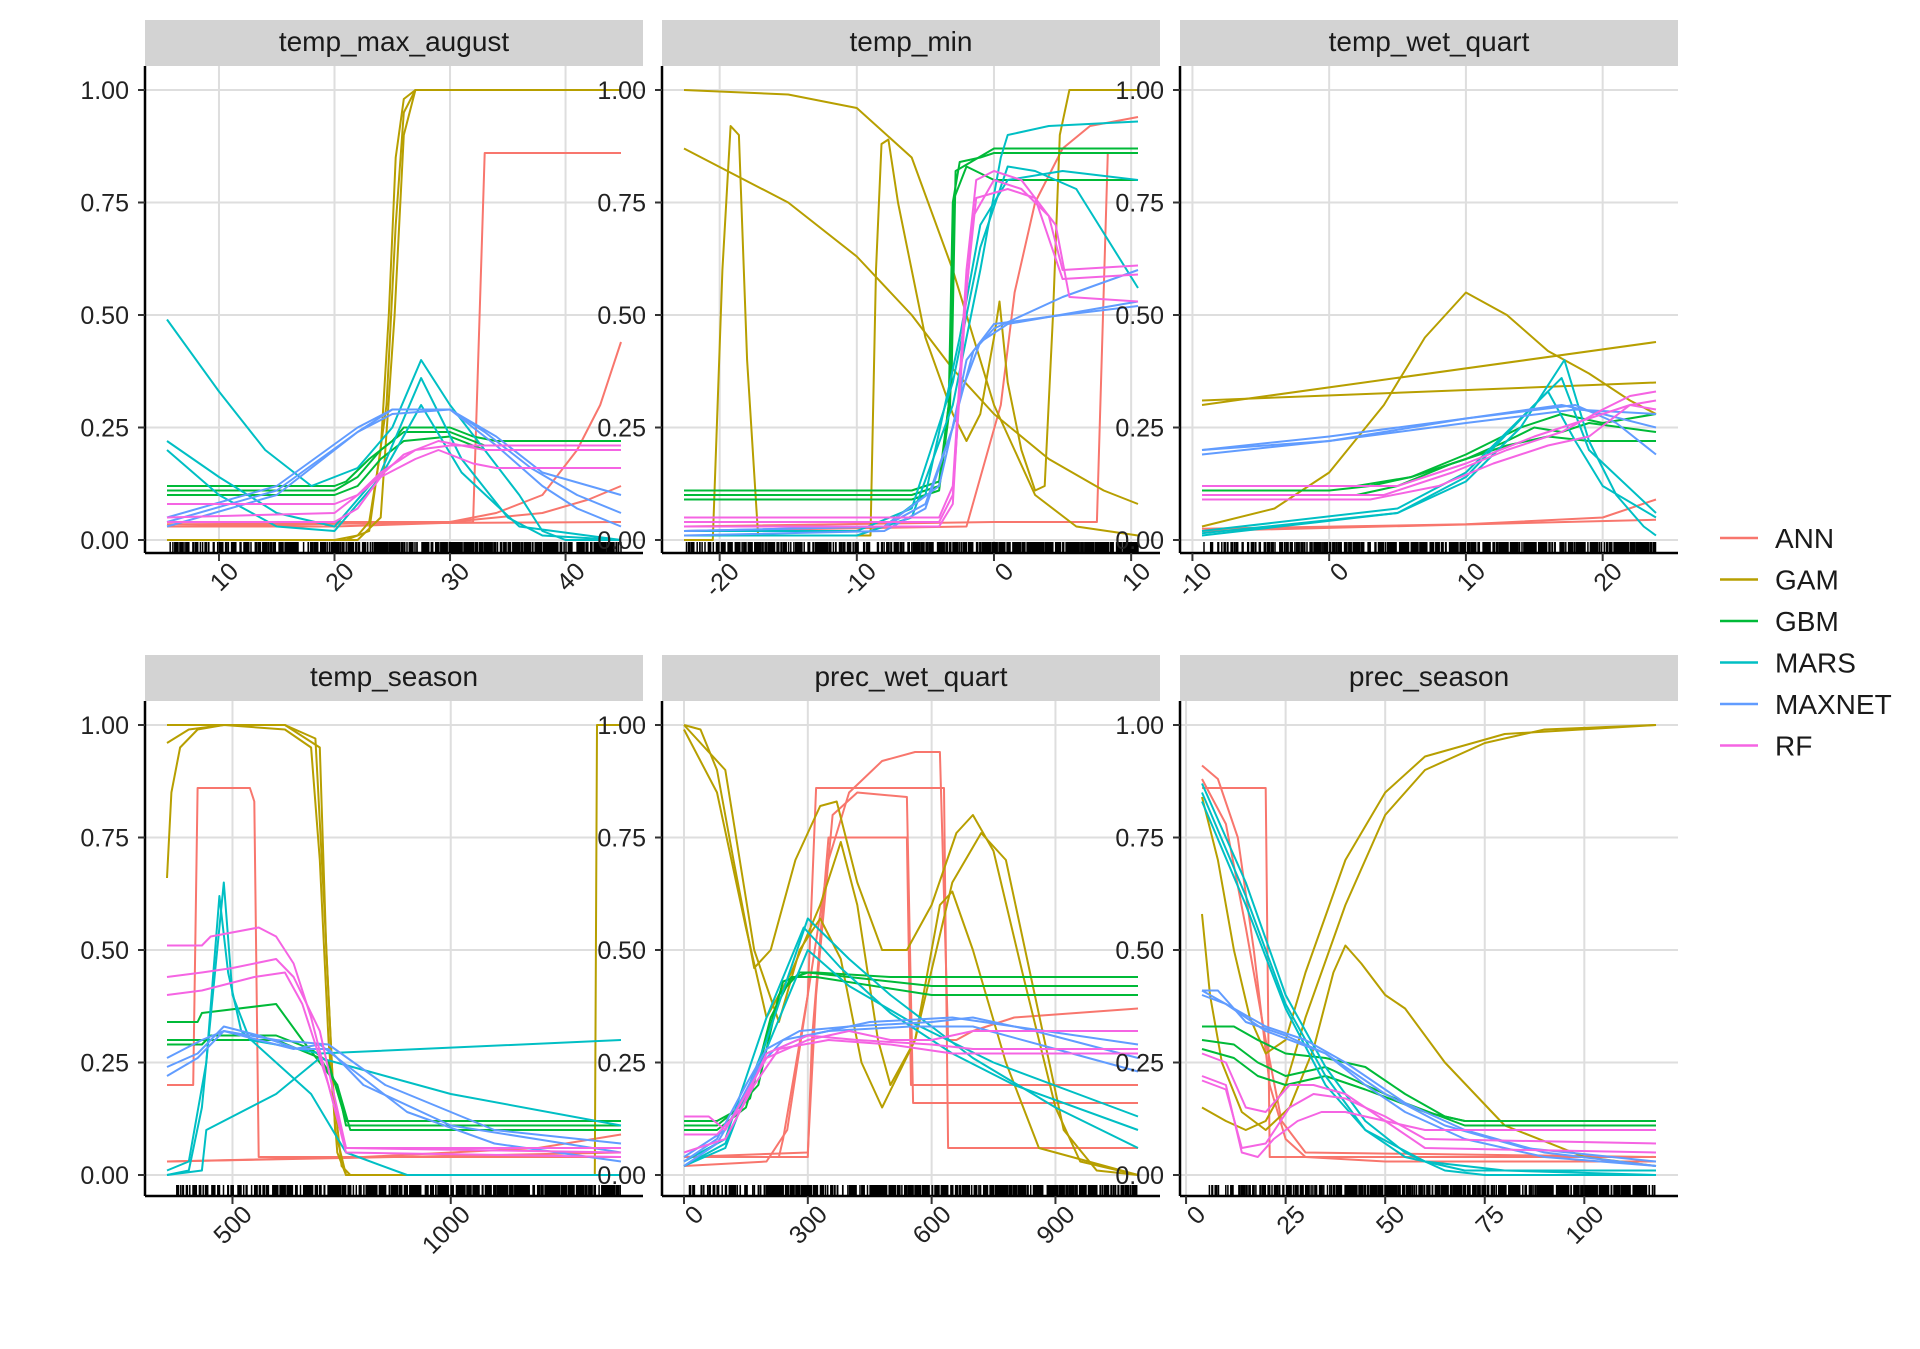 Image resolution: width=1920 pixels, height=1349 pixels. What do you see at coordinates (570, 576) in the screenshot?
I see `x-tick-label: 40` at bounding box center [570, 576].